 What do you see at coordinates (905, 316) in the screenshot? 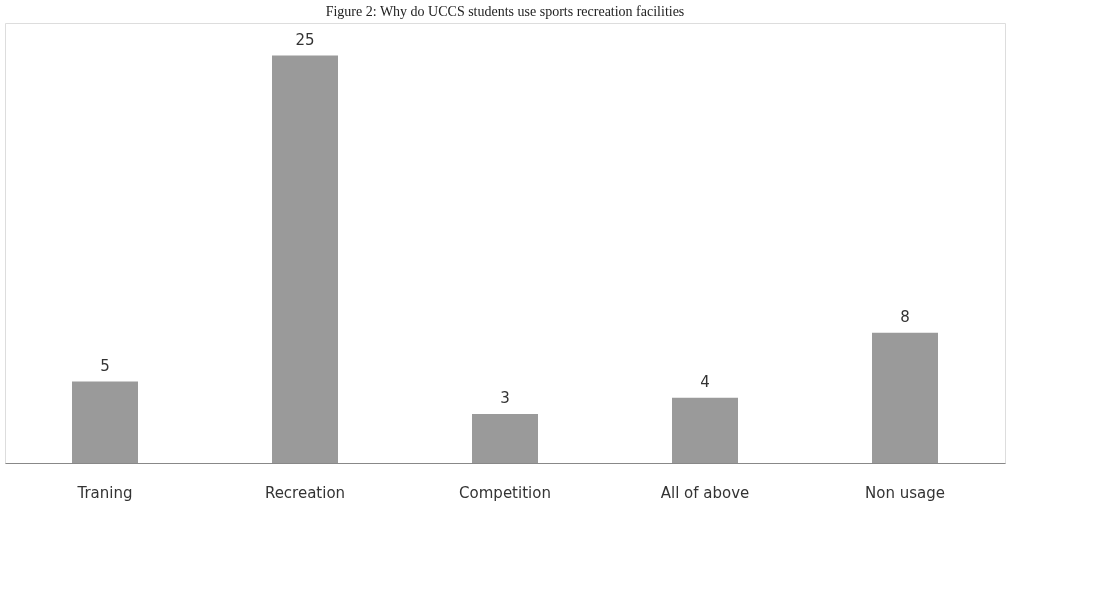
I see `data-label: 8` at bounding box center [905, 316].